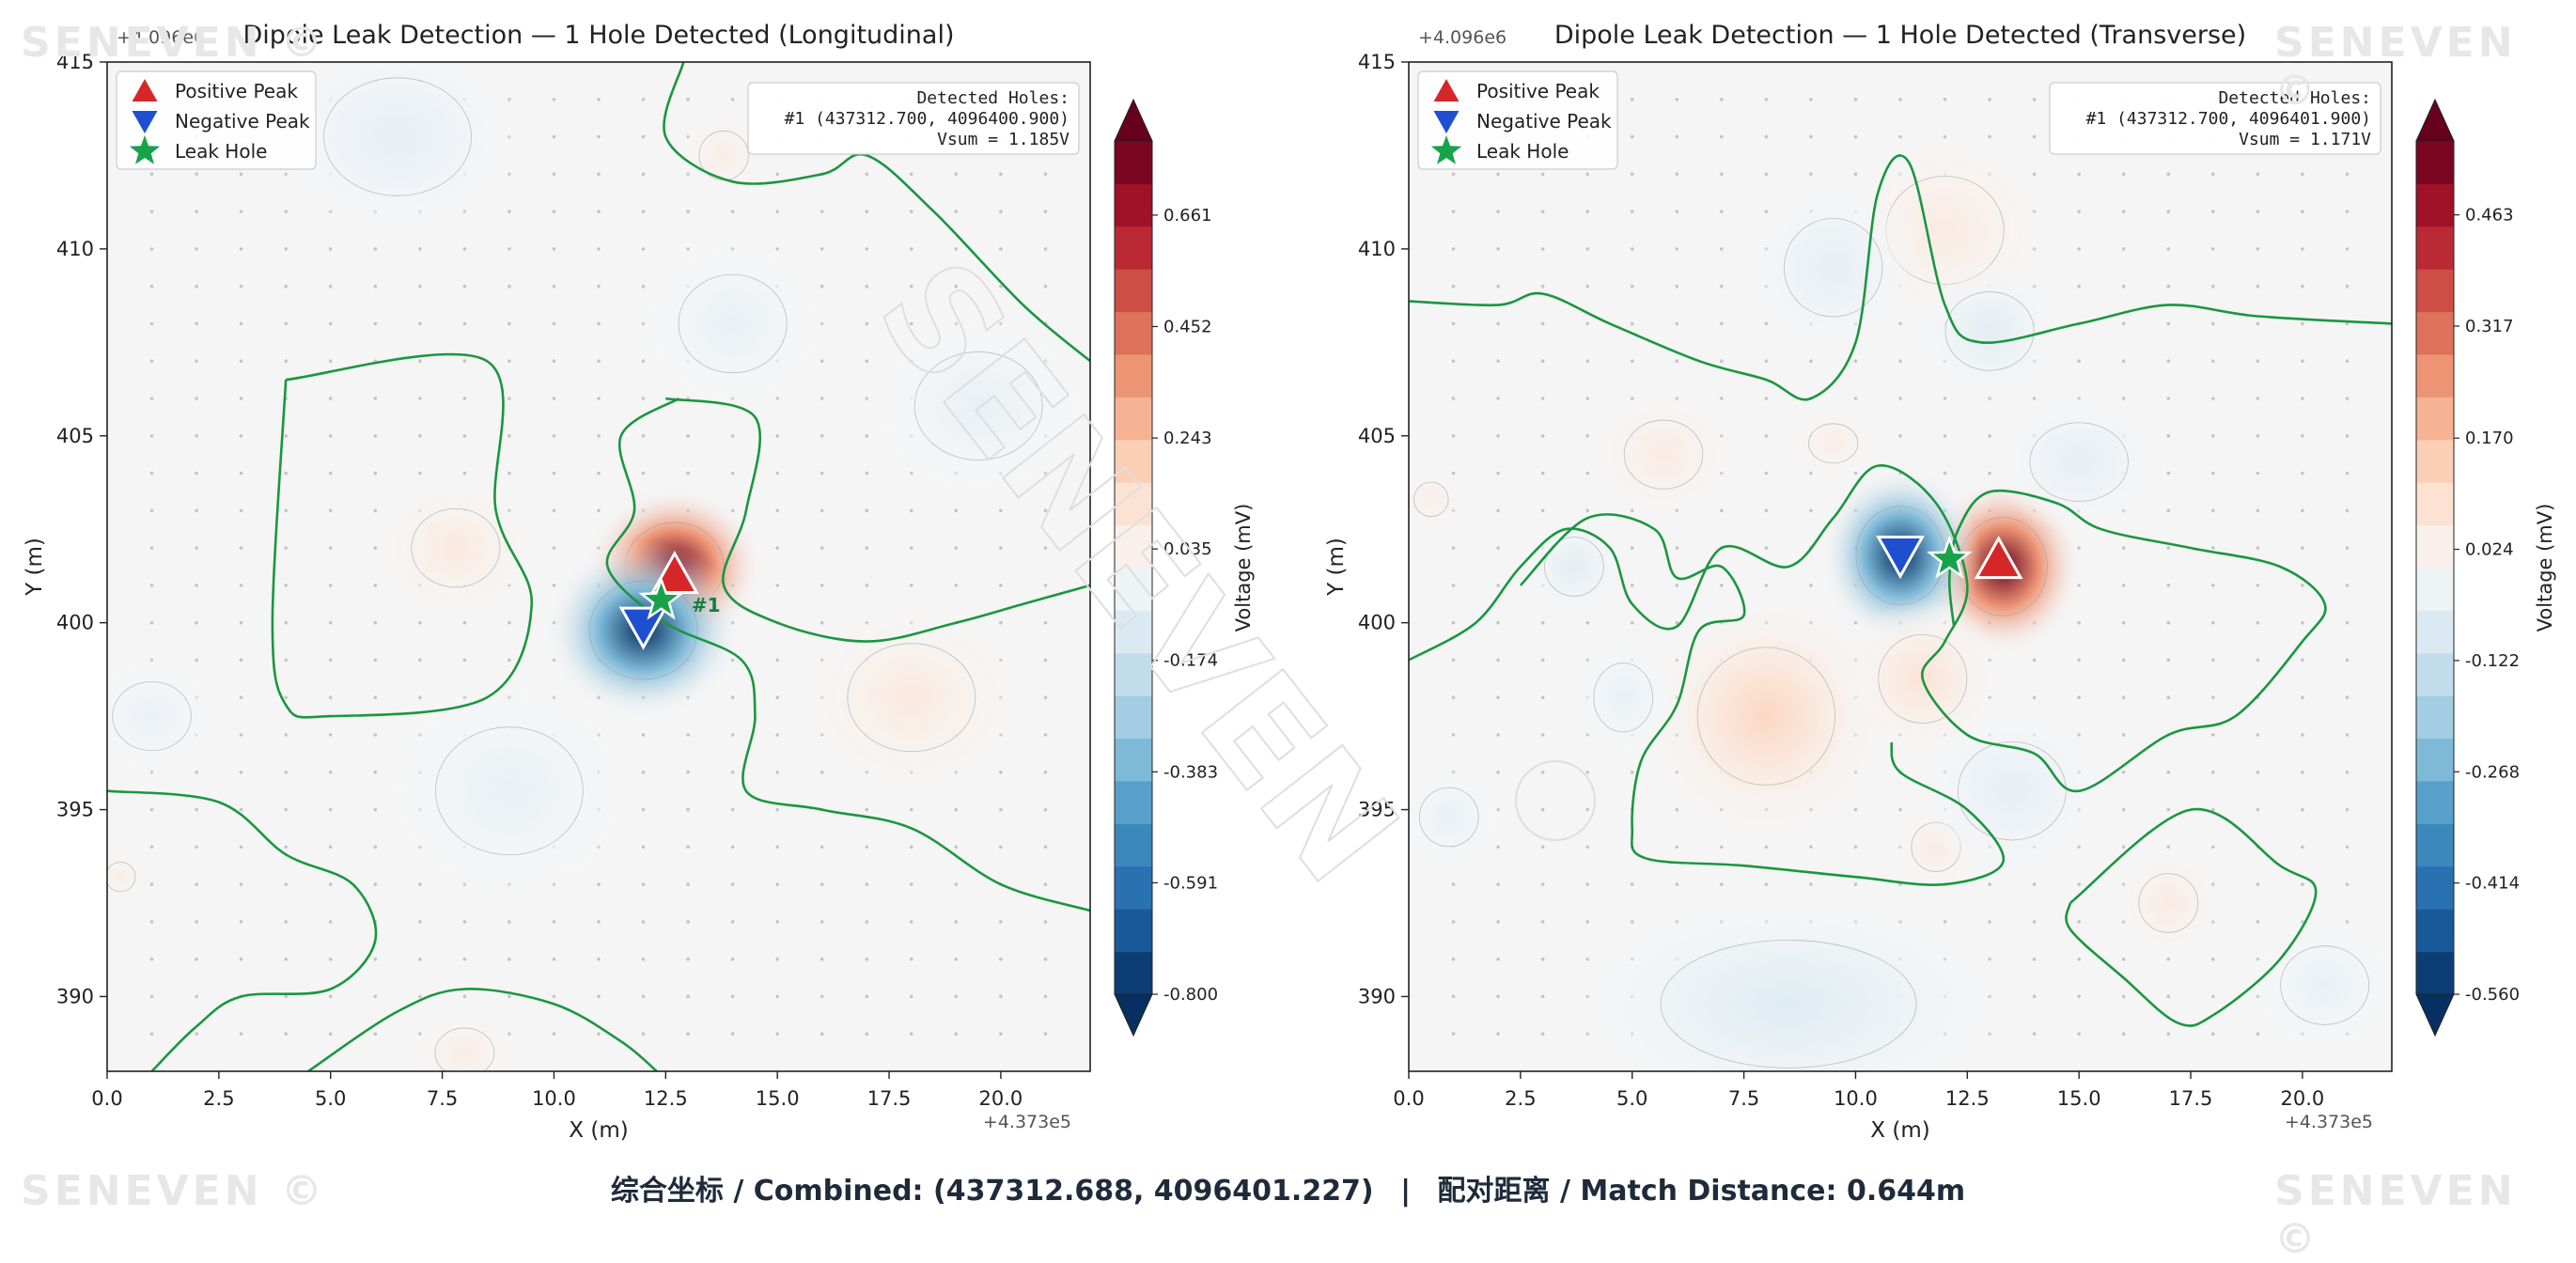 The height and width of the screenshot is (1263, 2576). What do you see at coordinates (2492, 661) in the screenshot?
I see `colorbar-tick-label: -0.122` at bounding box center [2492, 661].